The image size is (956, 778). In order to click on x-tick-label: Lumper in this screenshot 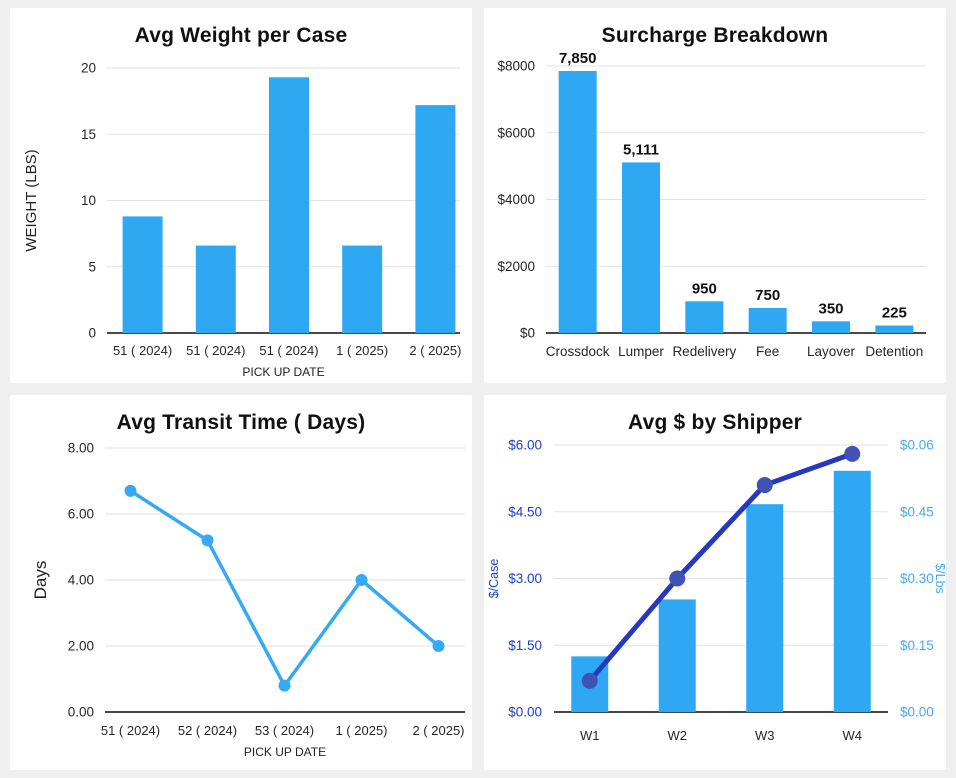, I will do `click(641, 351)`.